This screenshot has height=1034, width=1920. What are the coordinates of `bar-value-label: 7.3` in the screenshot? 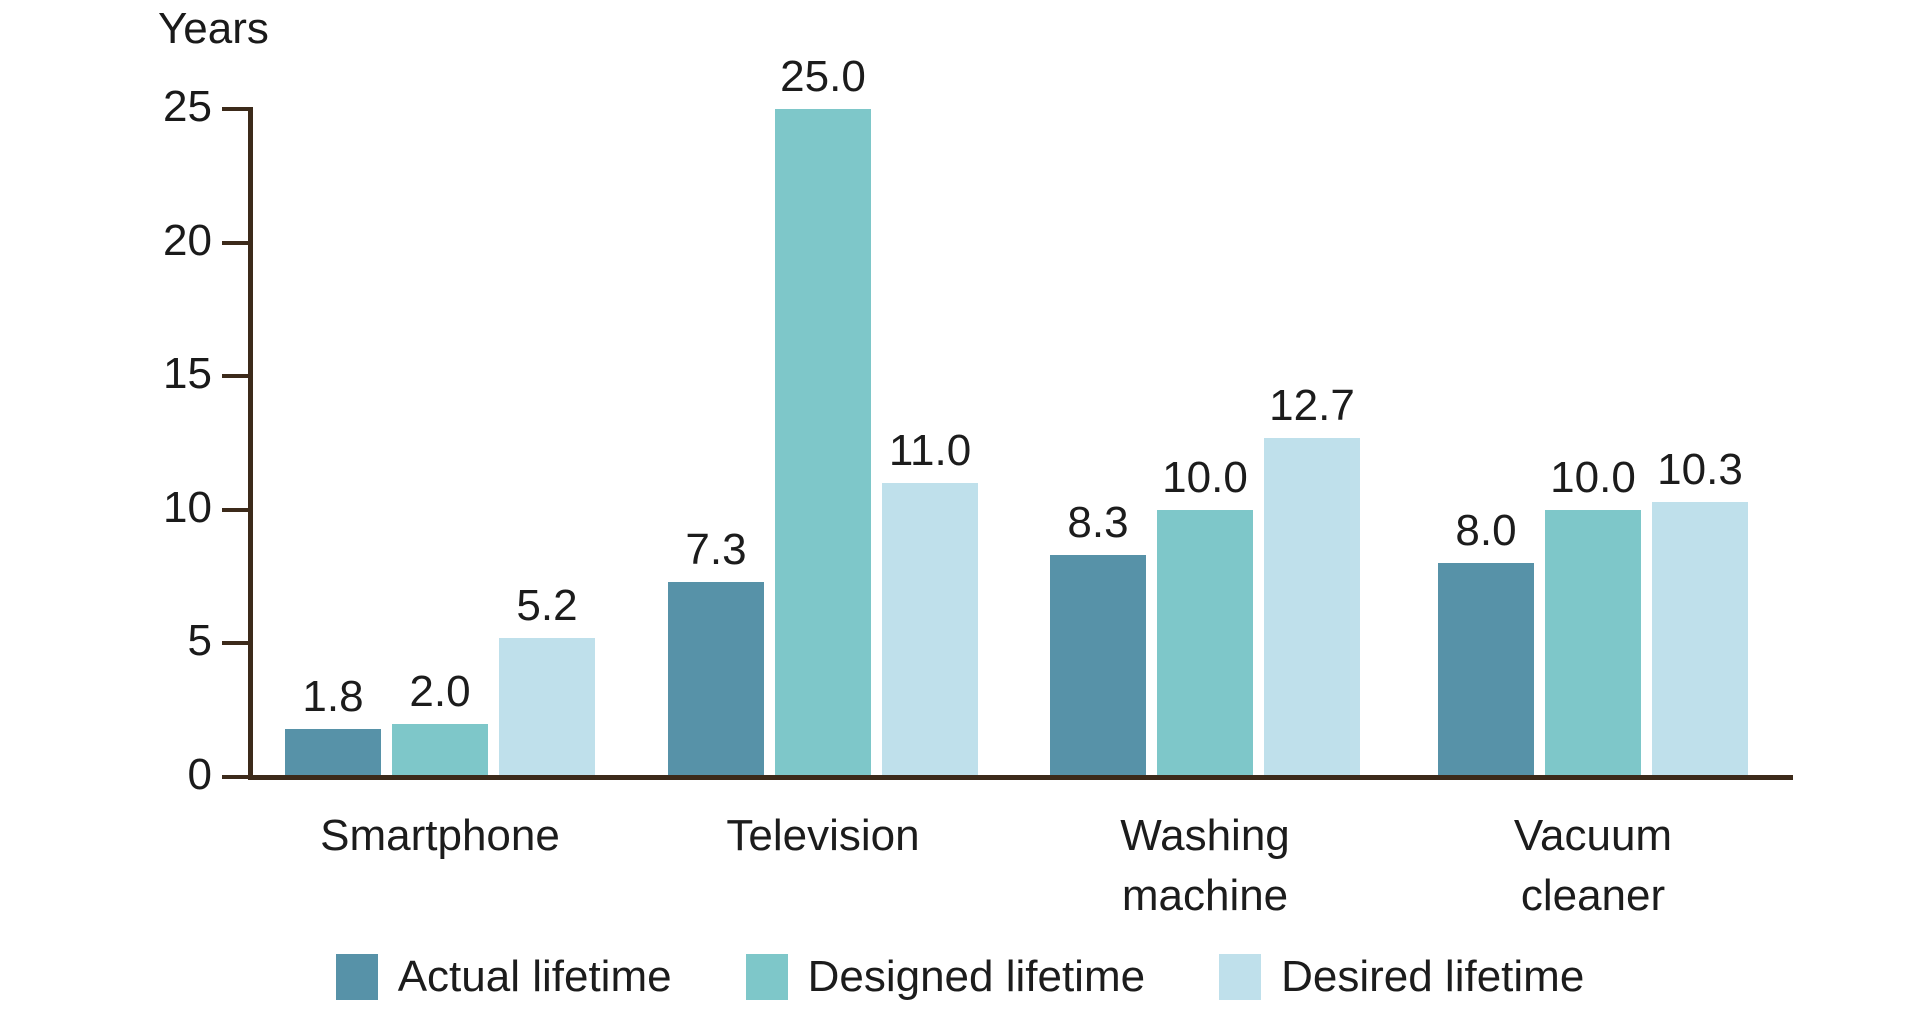 It's located at (716, 549).